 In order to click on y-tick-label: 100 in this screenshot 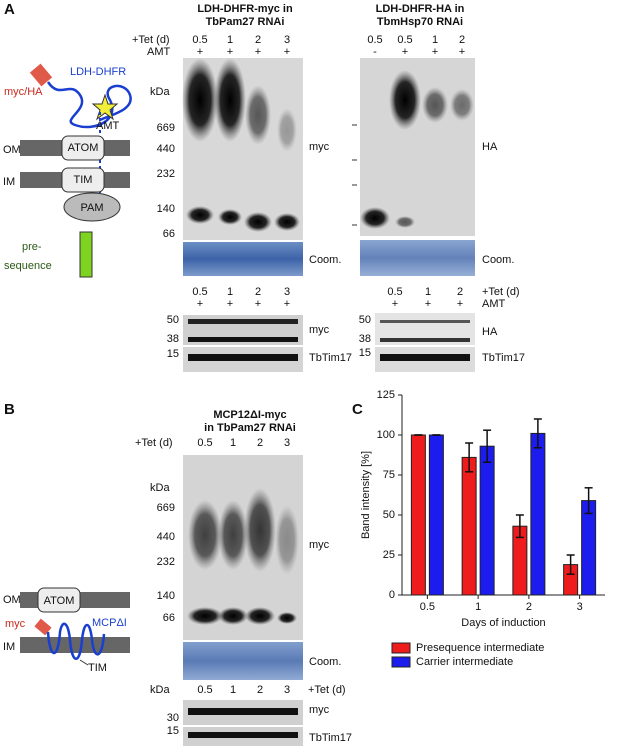, I will do `click(386, 435)`.